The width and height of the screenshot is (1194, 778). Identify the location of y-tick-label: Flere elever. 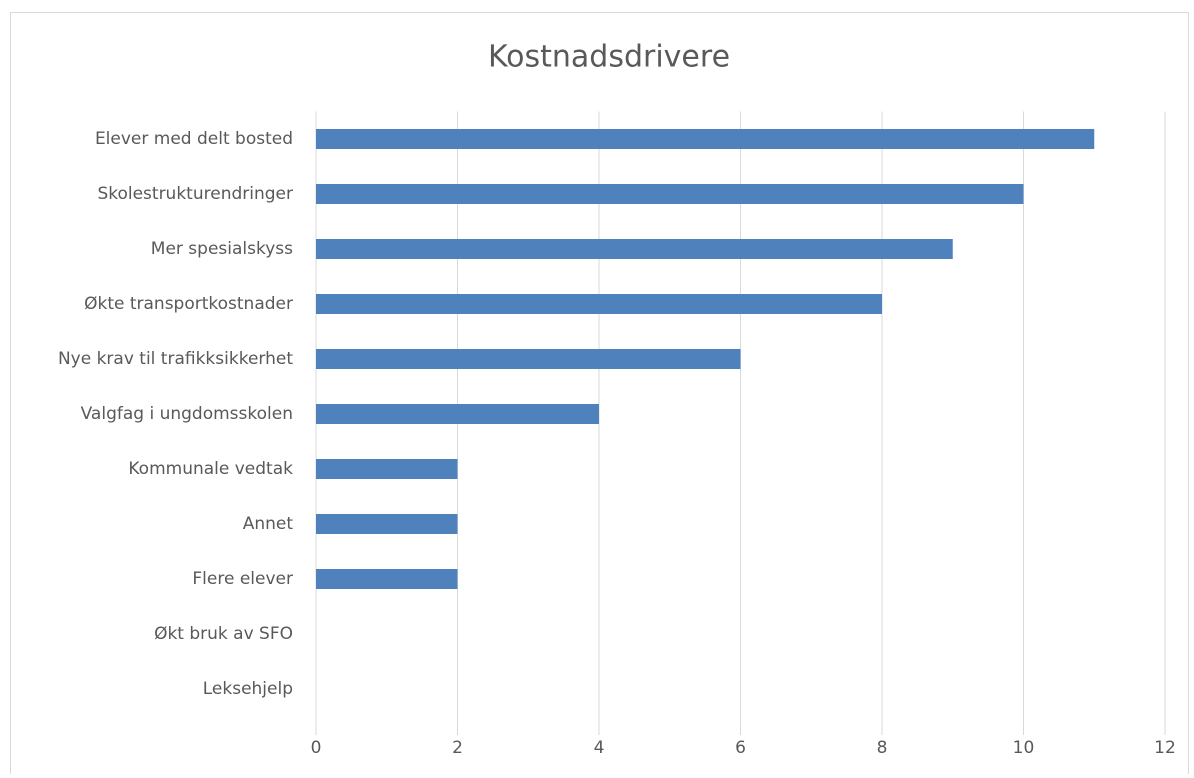
(242, 579).